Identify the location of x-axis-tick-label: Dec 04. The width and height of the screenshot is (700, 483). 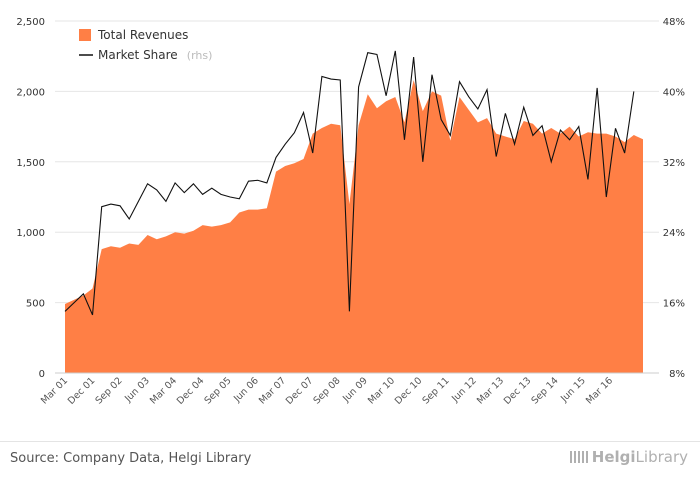
(190, 390).